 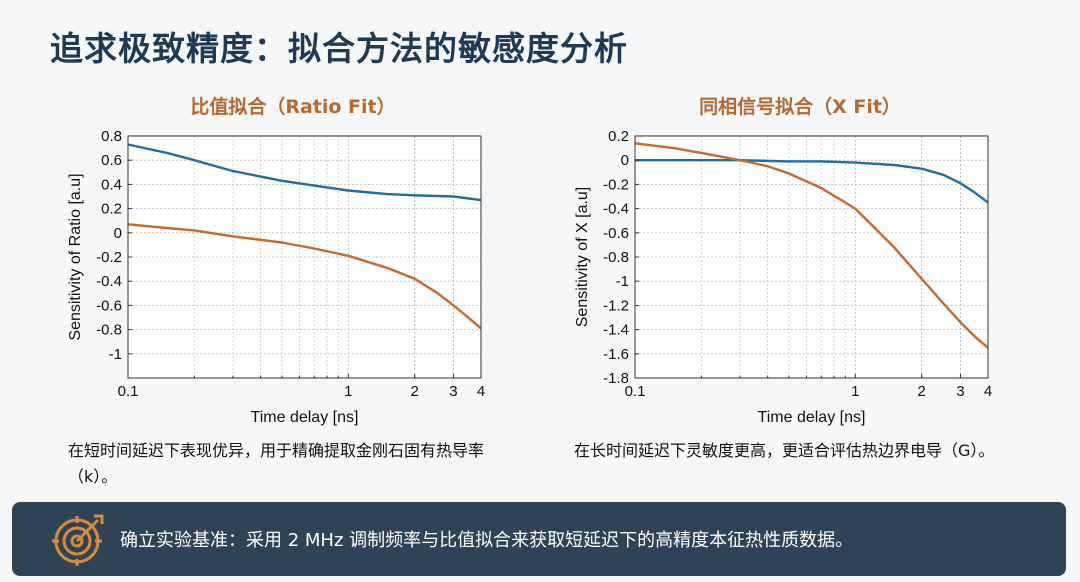 What do you see at coordinates (582, 257) in the screenshot?
I see `y-axis-label: Sensitivity of X [a.u]` at bounding box center [582, 257].